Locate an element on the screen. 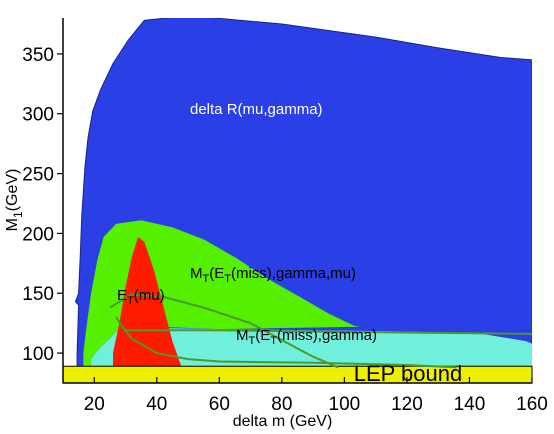  label-et-mu-part-1: E is located at coordinates (122, 295).